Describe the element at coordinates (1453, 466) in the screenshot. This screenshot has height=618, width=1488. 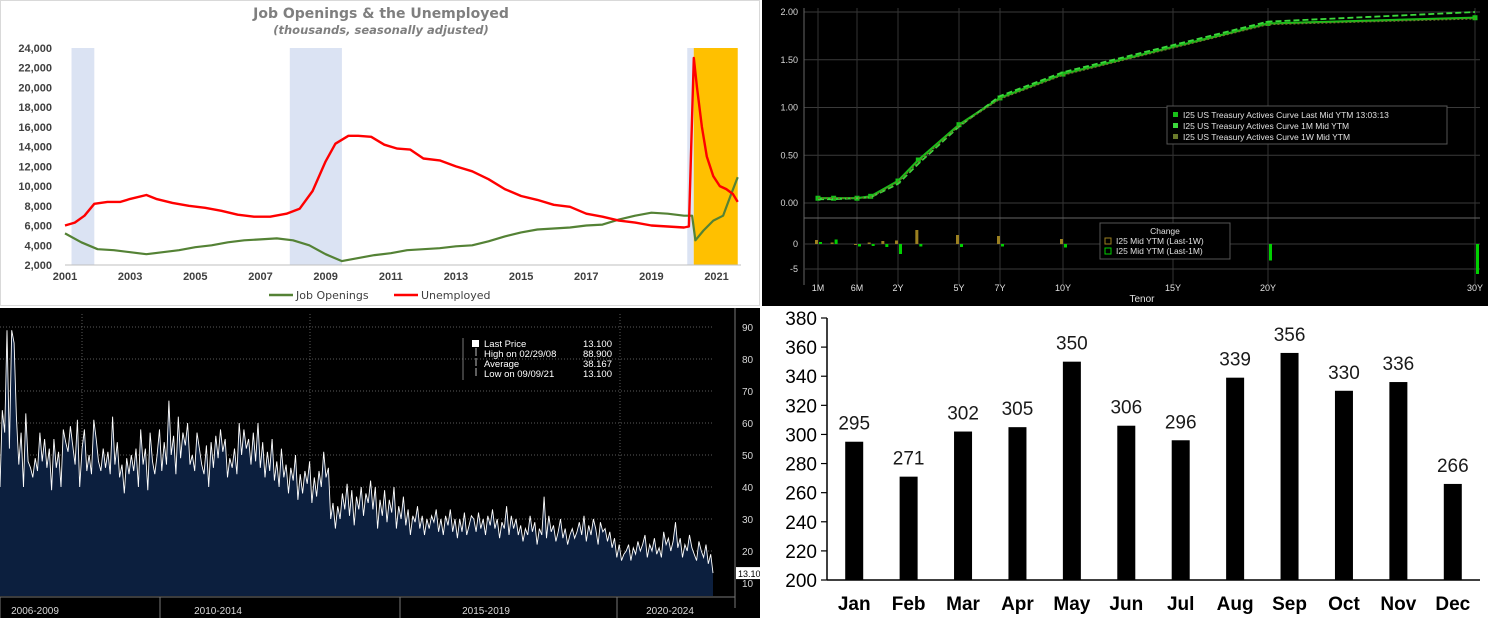
I see `bar-value-label: 266` at that location.